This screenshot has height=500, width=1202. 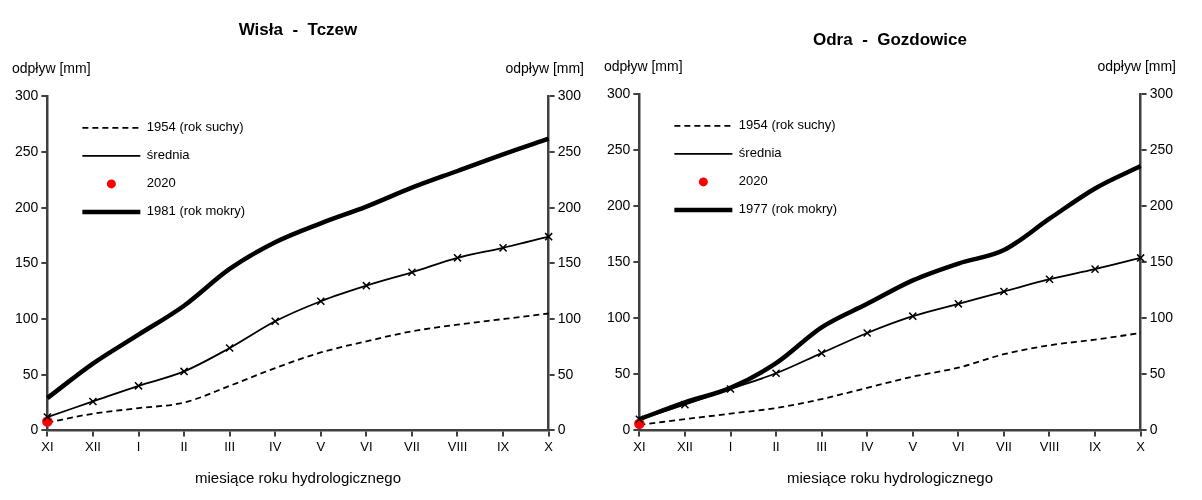 I want to click on legend-label: 1981 (rok mokry), so click(x=196, y=211).